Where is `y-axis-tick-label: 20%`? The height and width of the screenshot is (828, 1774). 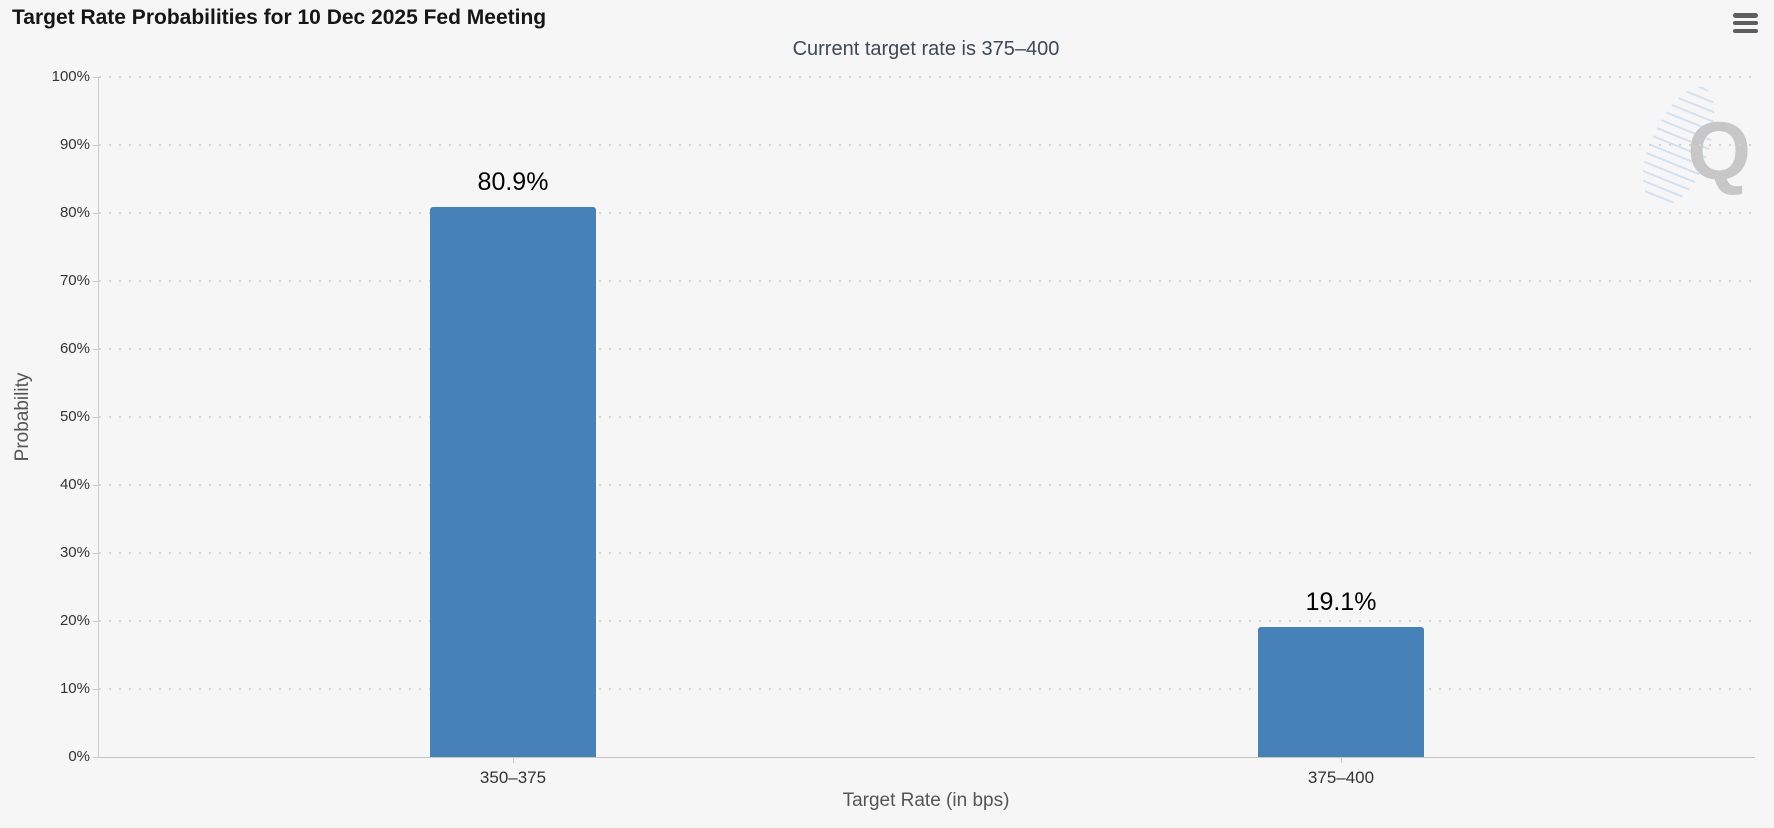
y-axis-tick-label: 20% is located at coordinates (74, 620).